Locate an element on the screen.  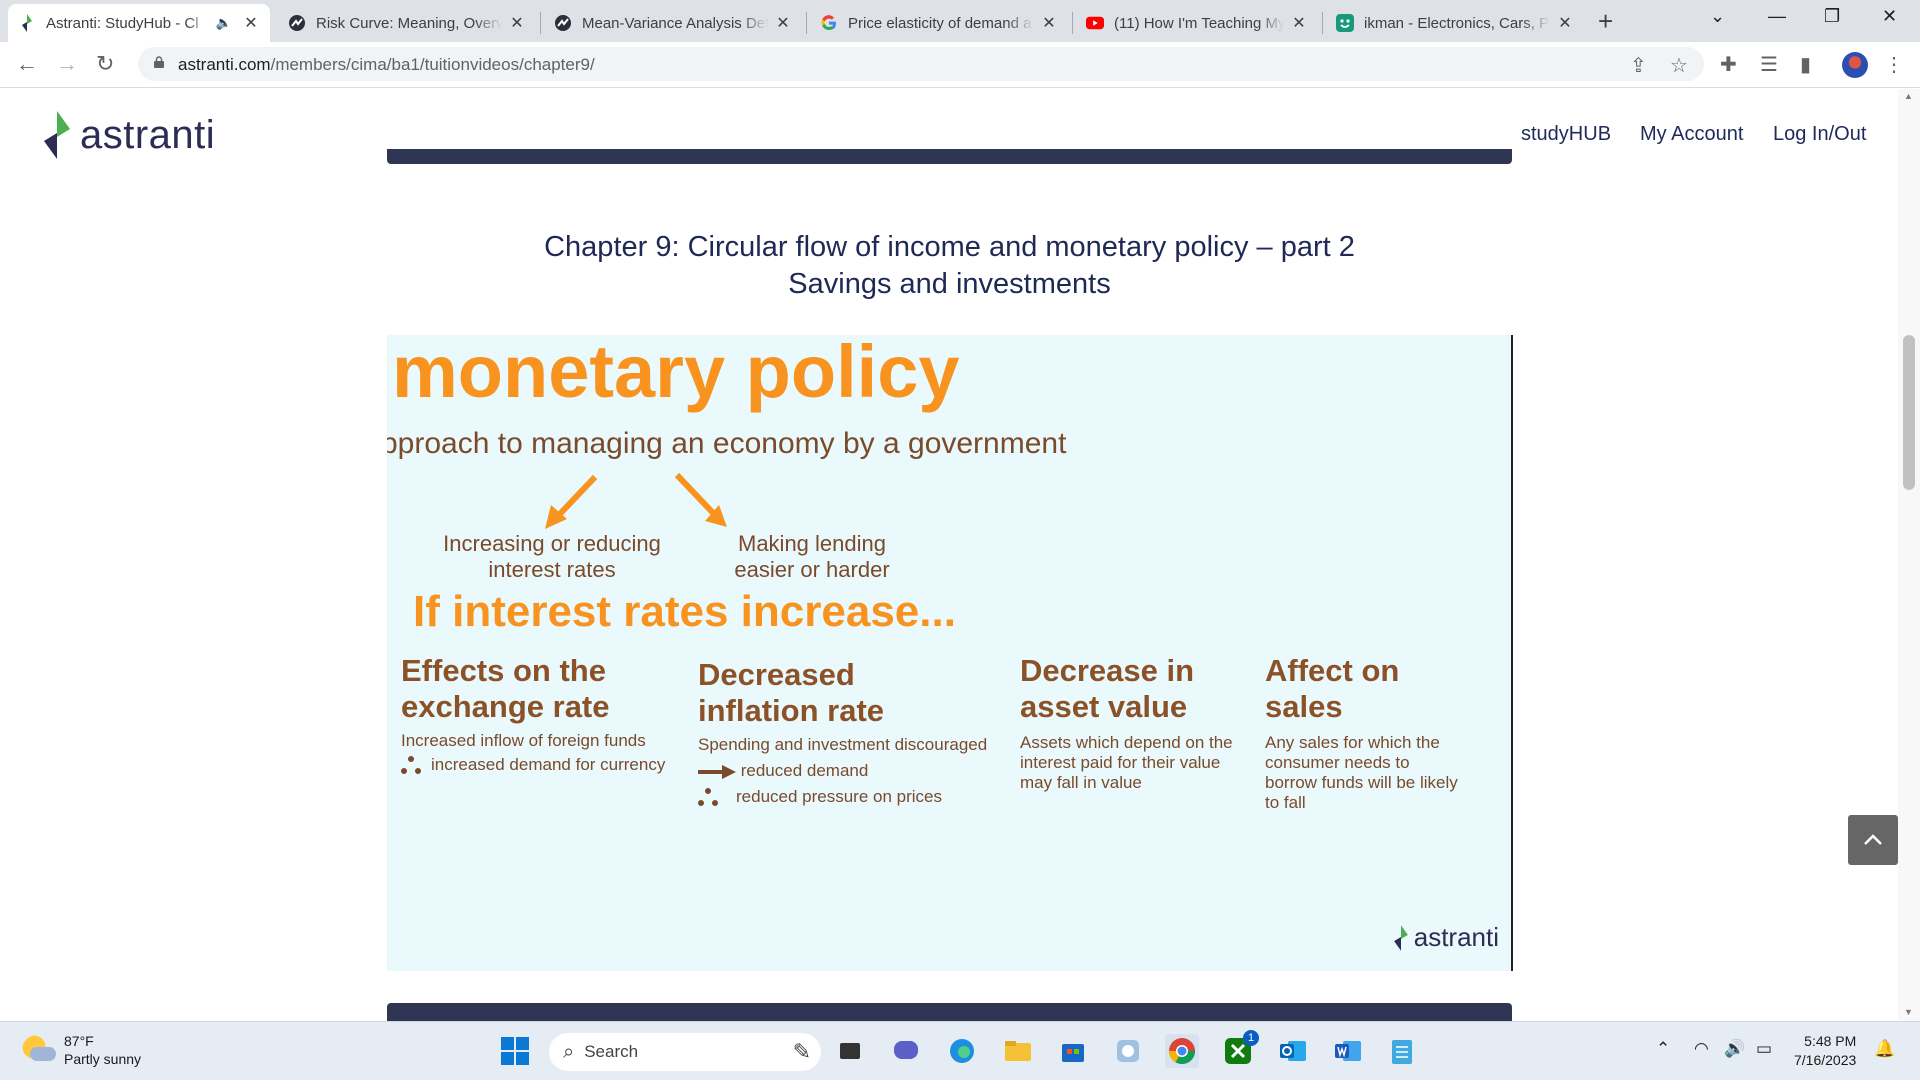
reload-icon: ↻ is located at coordinates (105, 63).